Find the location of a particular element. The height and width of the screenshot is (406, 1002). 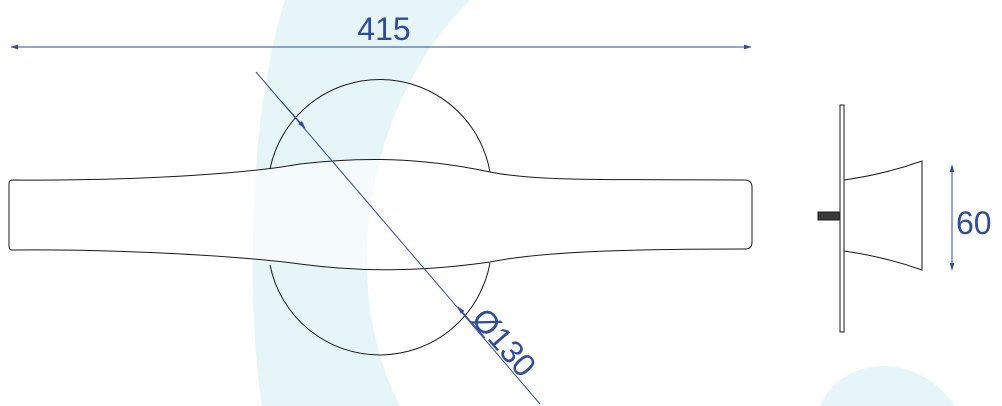

diameter-arrow-bottom is located at coordinates (471, 322).